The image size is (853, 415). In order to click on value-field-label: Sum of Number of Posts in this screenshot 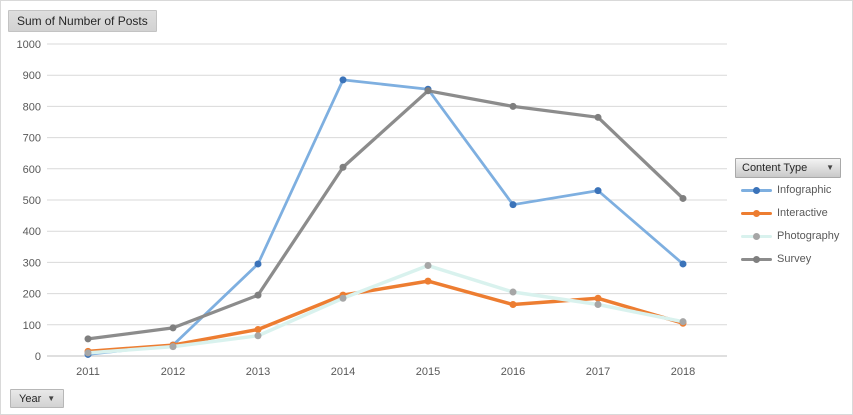, I will do `click(82, 21)`.